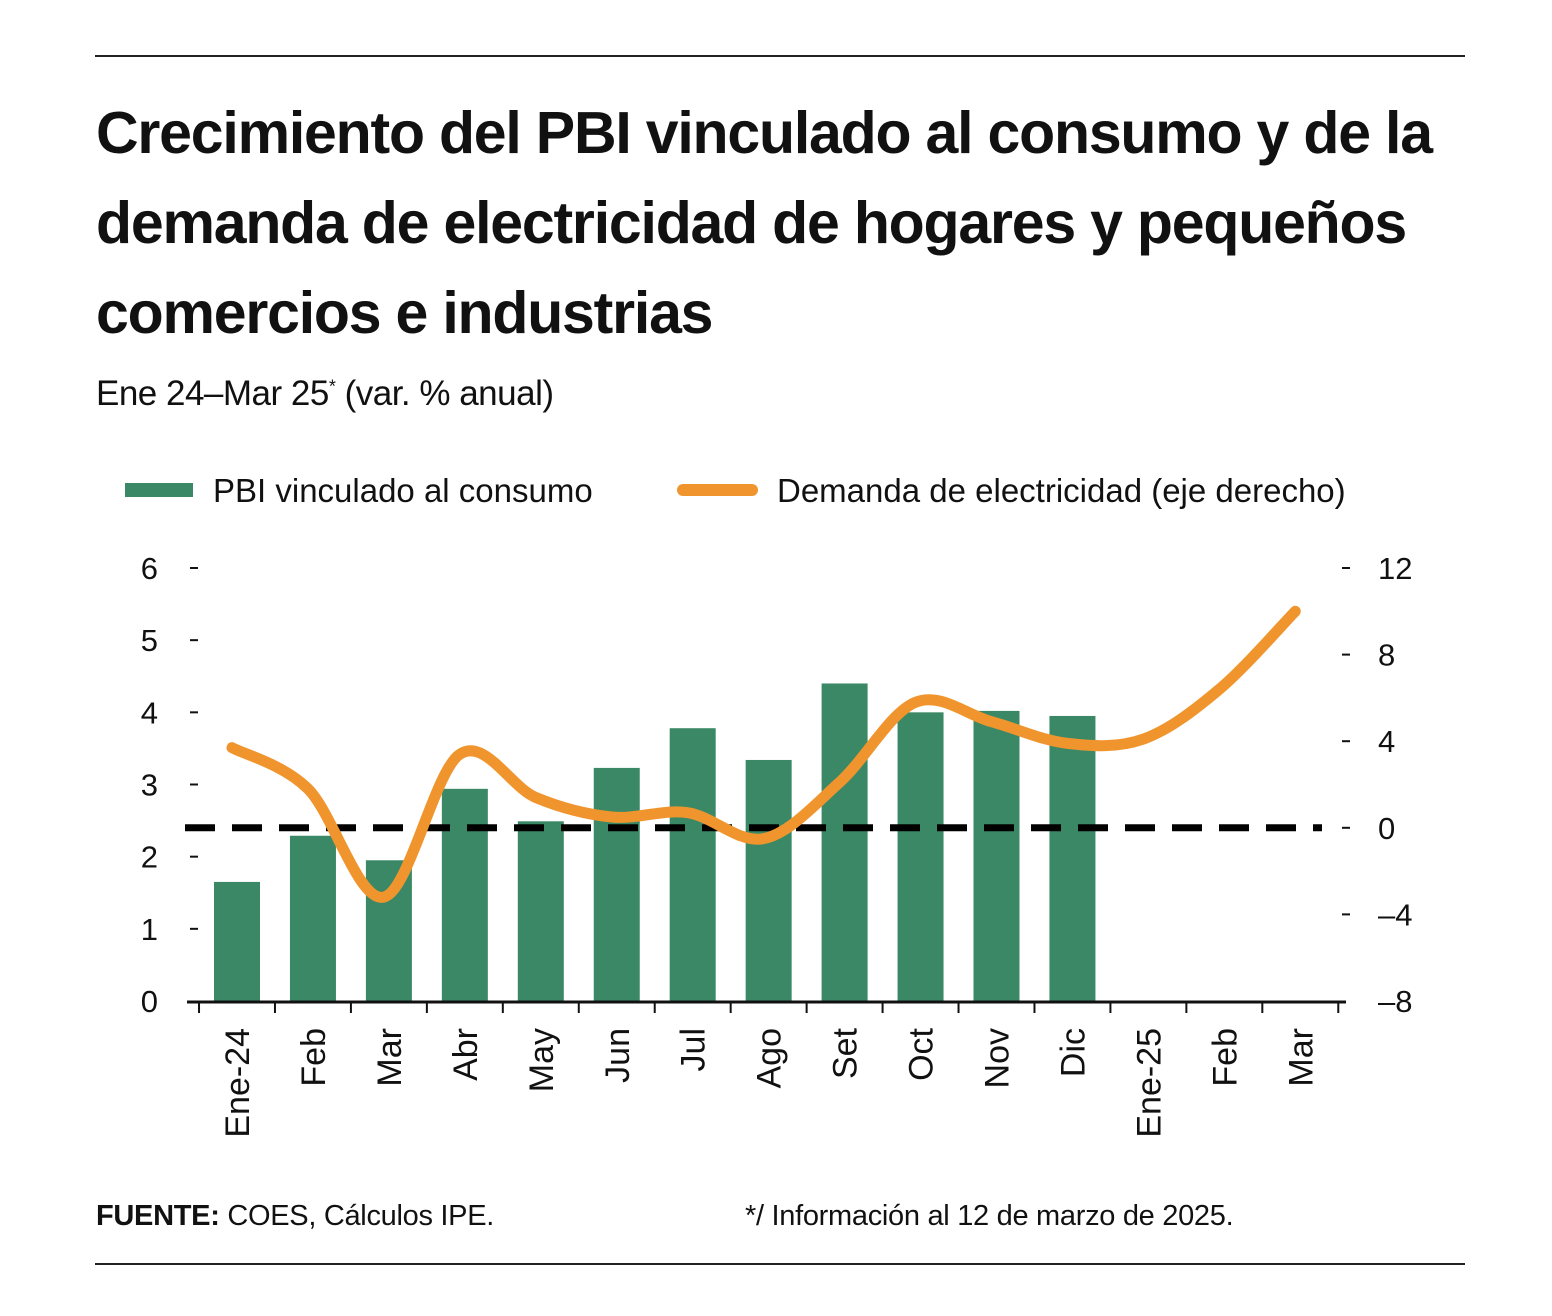  I want to click on chart-subtitle: Ene 24–Mar 25* (var. % anual), so click(325, 394).